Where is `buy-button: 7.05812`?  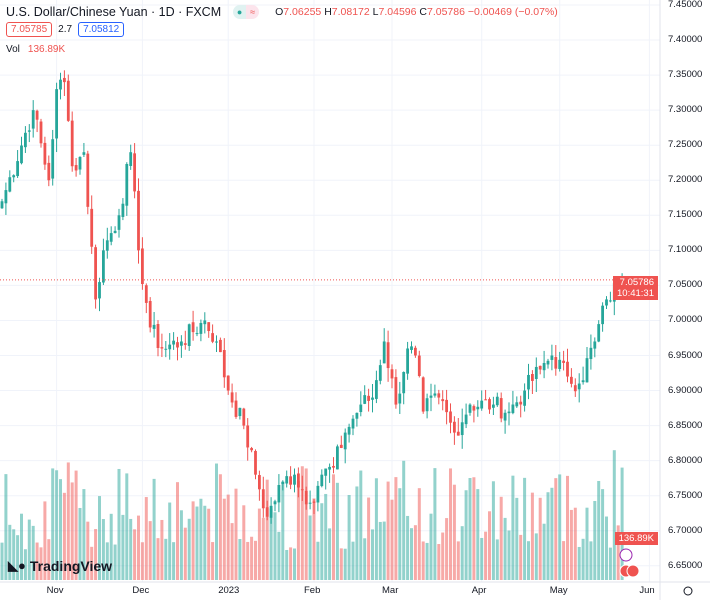 buy-button: 7.05812 is located at coordinates (101, 29).